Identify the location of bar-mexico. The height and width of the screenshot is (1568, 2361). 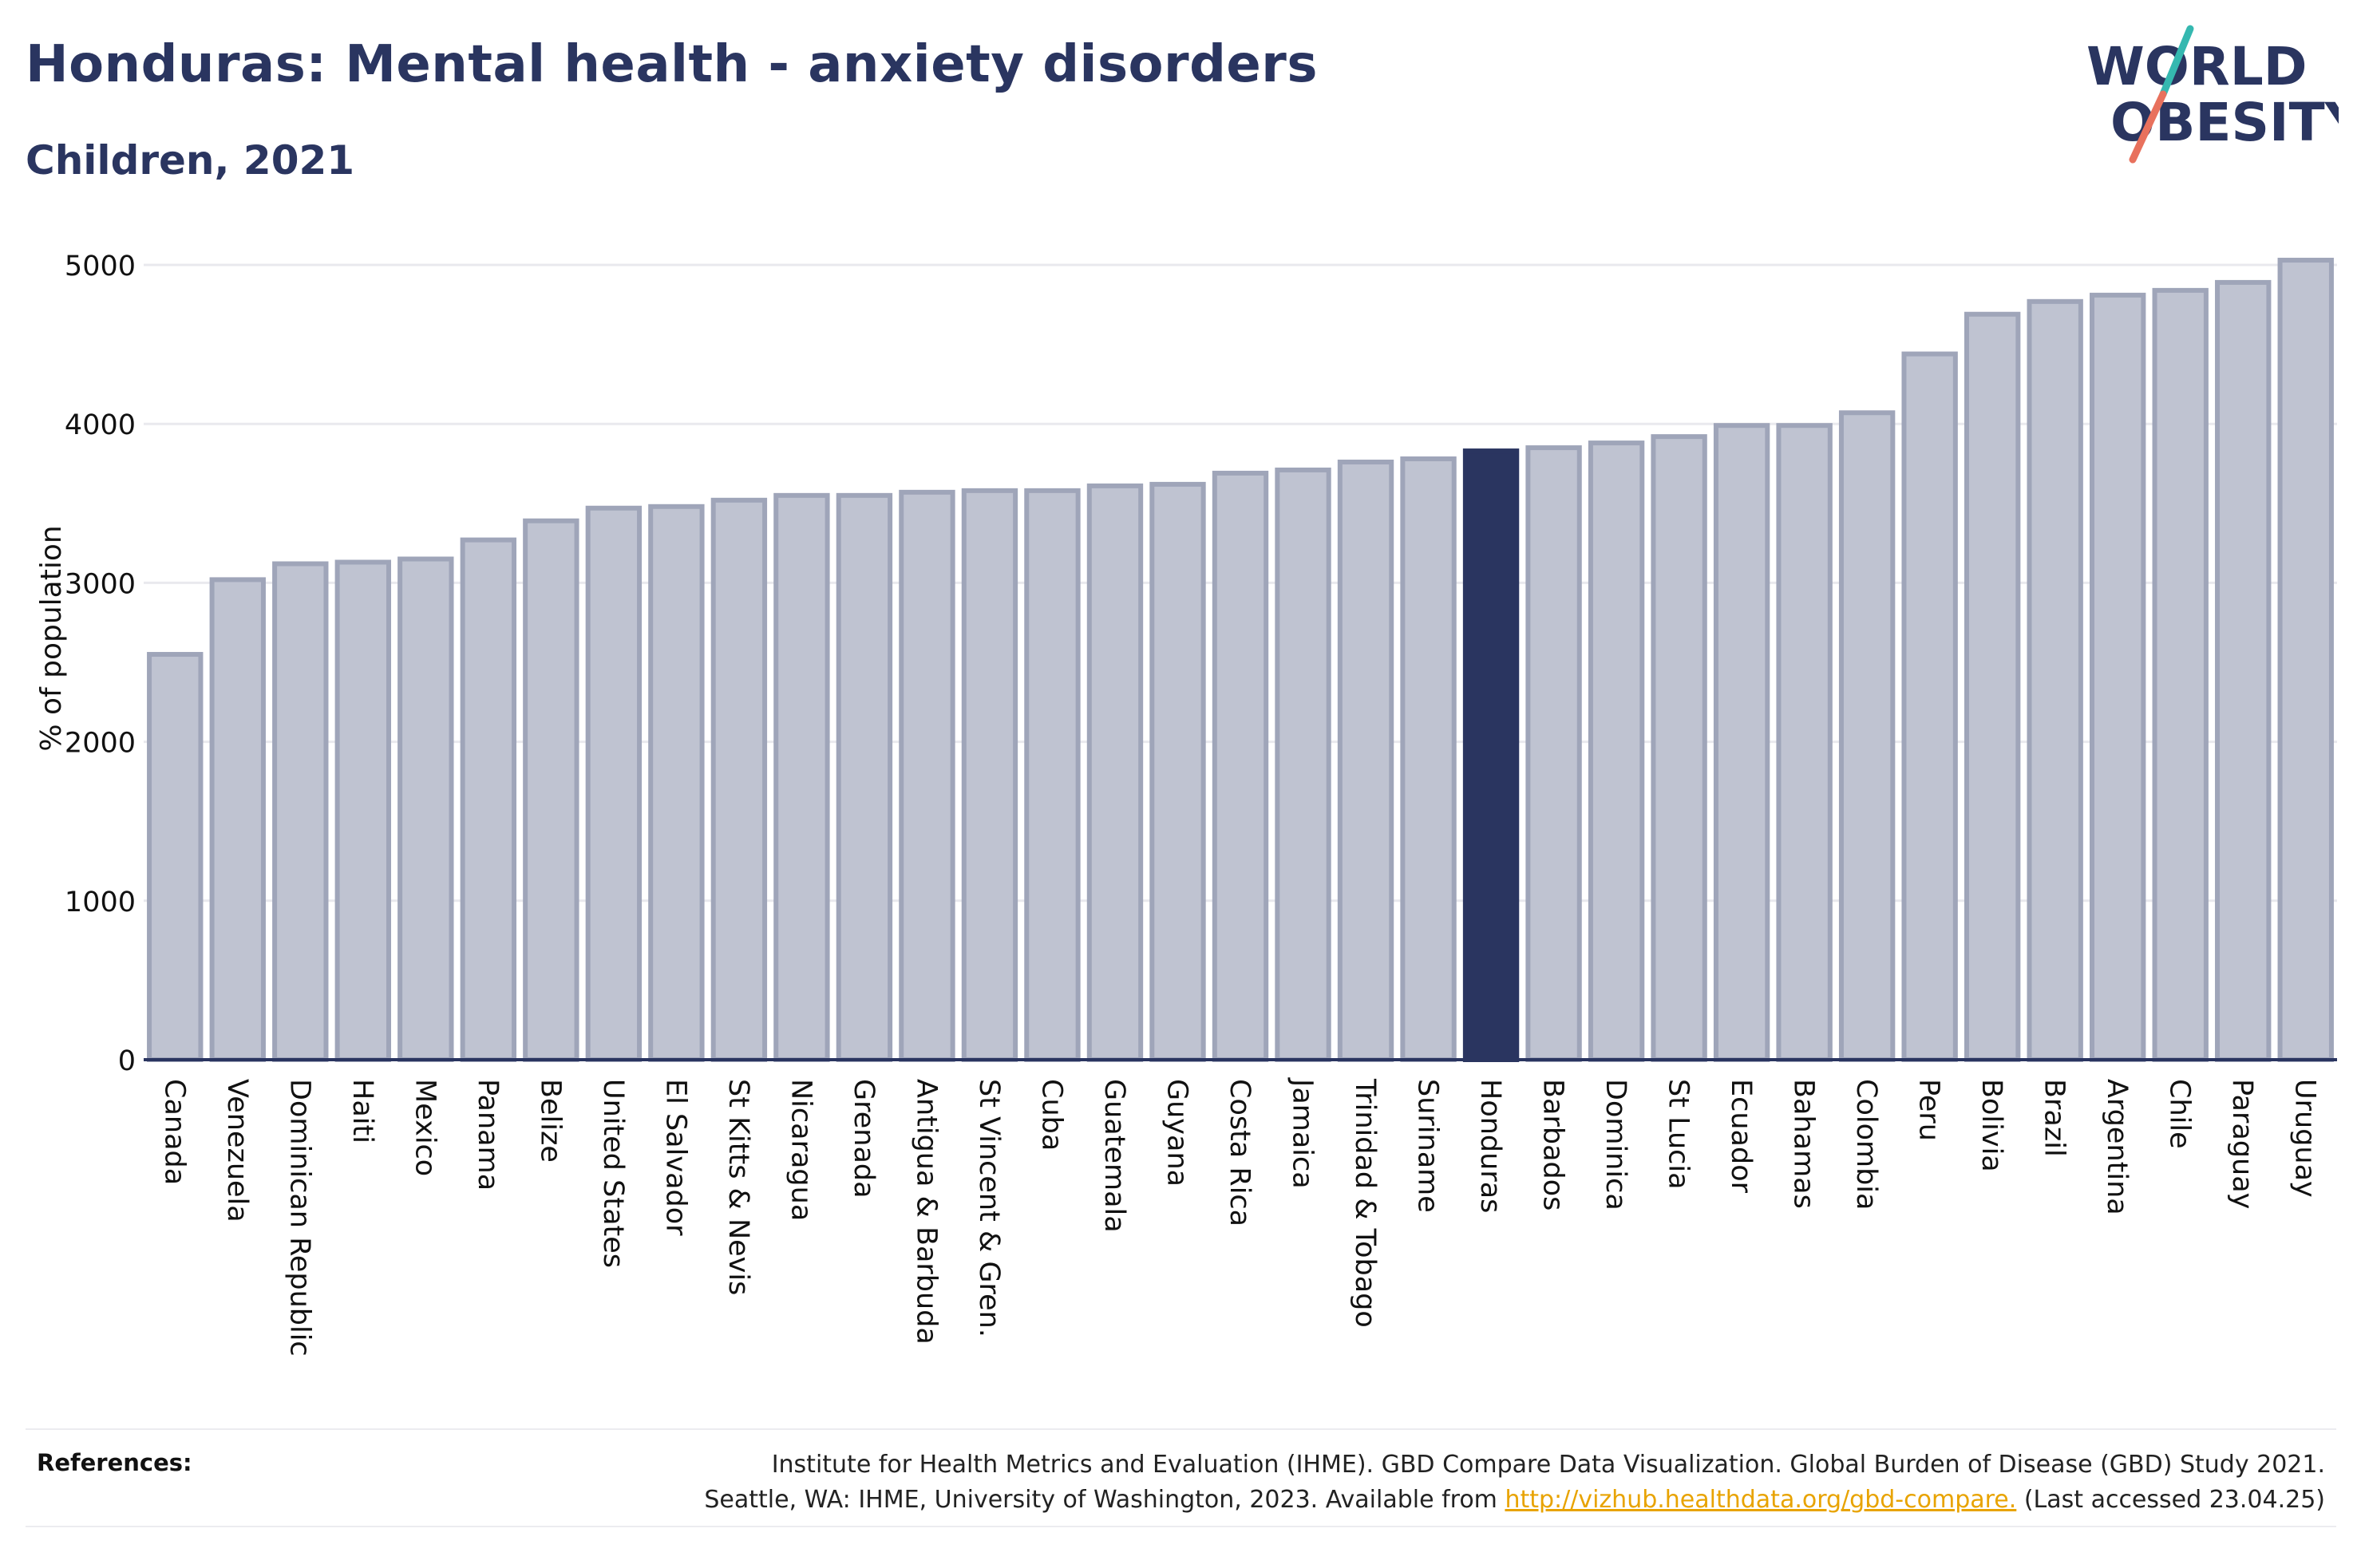
(425, 809).